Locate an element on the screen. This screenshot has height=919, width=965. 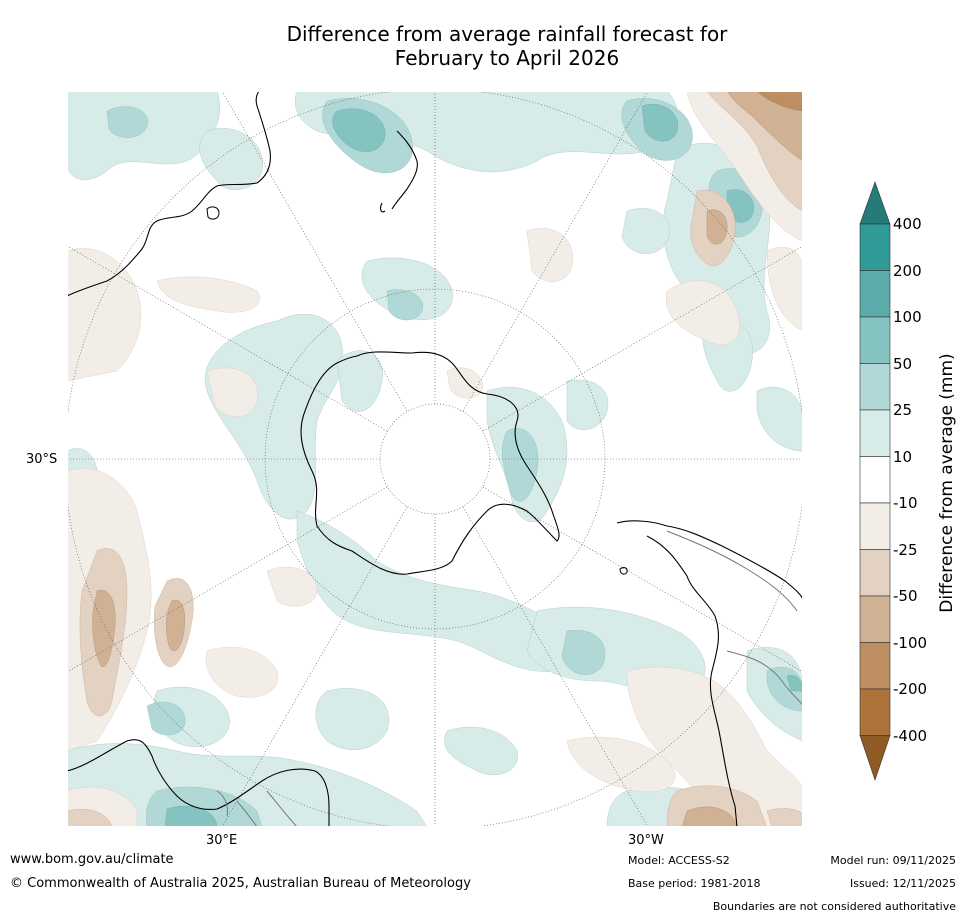
antarctica-coastline is located at coordinates (430, 463).